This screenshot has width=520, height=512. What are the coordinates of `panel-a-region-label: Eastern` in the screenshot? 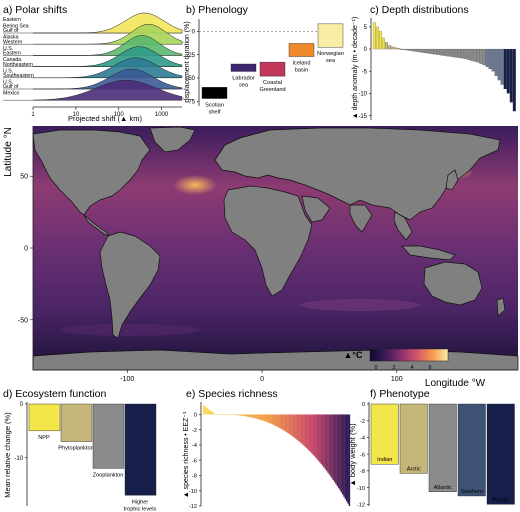 It's located at (12, 20).